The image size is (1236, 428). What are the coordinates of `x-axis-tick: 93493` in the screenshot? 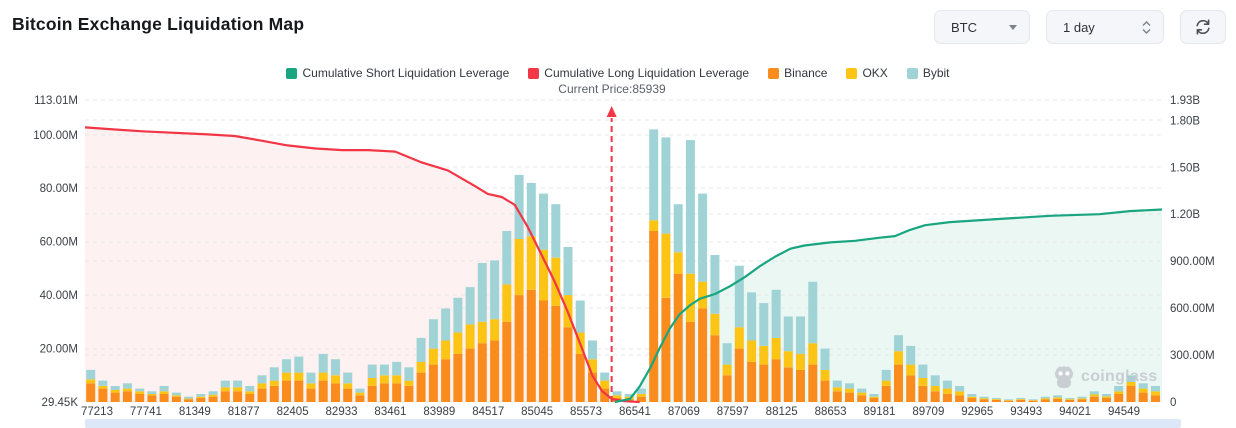 It's located at (1026, 412).